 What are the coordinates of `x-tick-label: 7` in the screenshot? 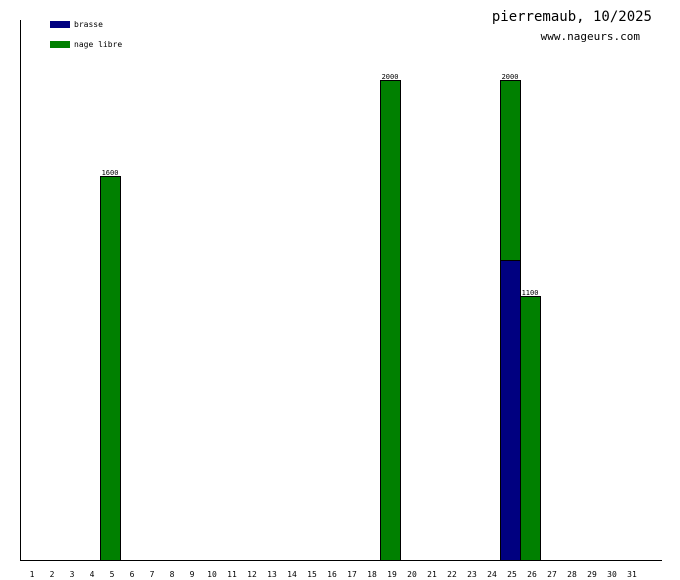 It's located at (152, 574).